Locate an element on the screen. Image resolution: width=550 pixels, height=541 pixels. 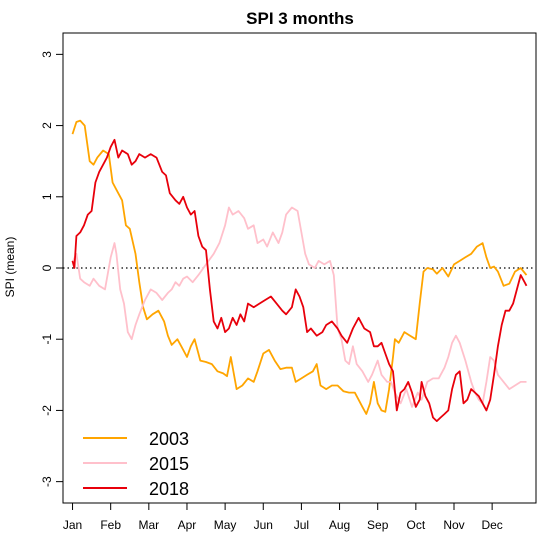
x-tick-label: Nov is located at coordinates (453, 525).